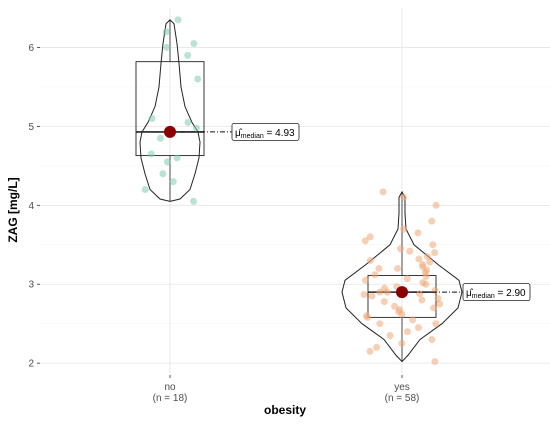 The width and height of the screenshot is (550, 425). What do you see at coordinates (170, 398) in the screenshot?
I see `x-tick-n-label: (n = 18)` at bounding box center [170, 398].